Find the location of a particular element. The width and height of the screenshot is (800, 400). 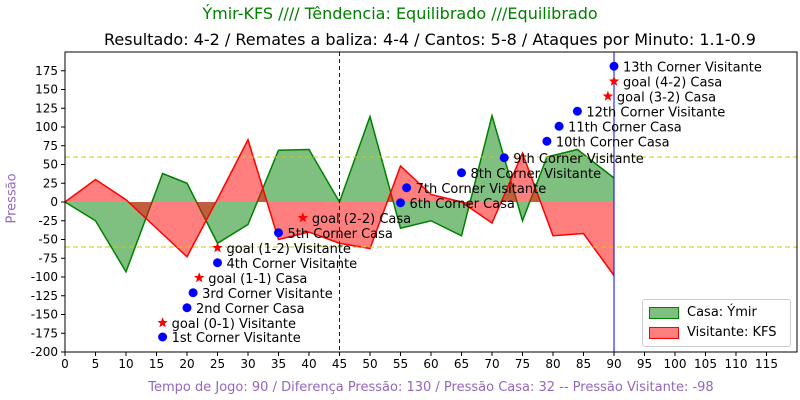

x-tick-label: 115 is located at coordinates (766, 364).